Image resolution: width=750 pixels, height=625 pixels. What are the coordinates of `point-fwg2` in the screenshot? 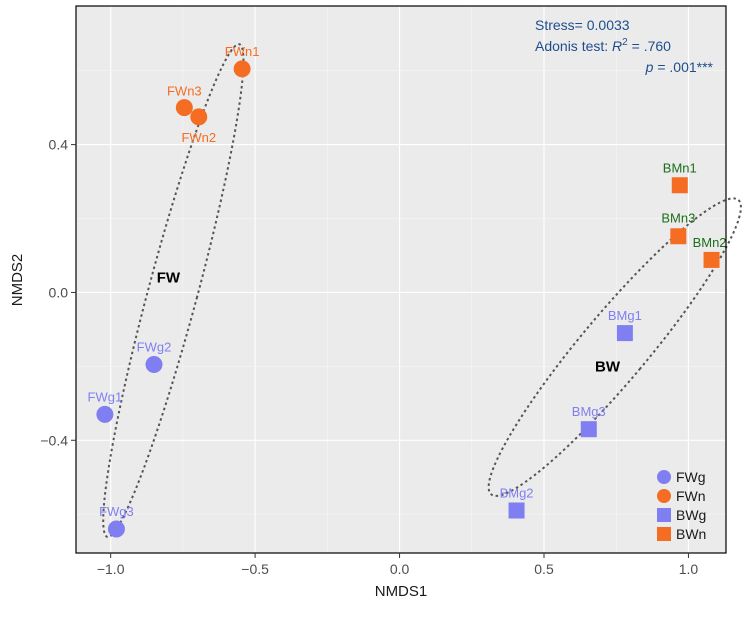 It's located at (154, 365).